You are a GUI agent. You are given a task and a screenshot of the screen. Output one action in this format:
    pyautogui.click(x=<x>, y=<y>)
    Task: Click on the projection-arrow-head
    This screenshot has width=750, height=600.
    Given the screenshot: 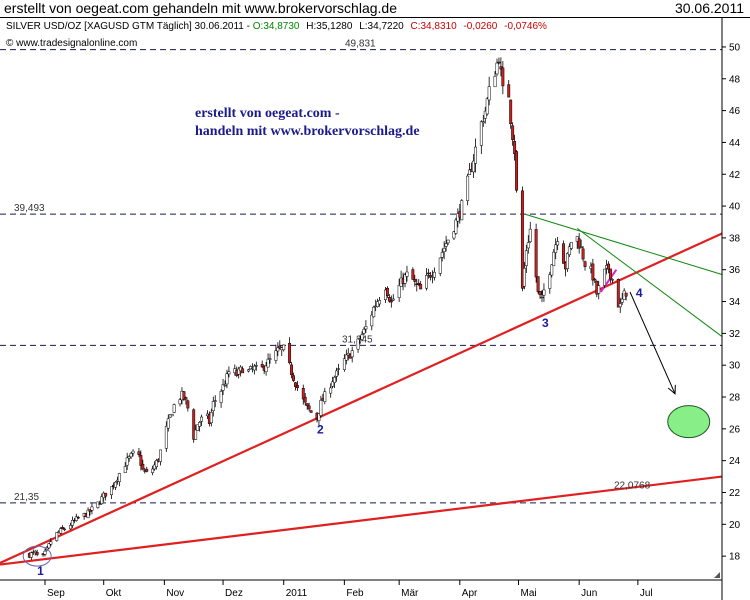 What is the action you would take?
    pyautogui.click(x=671, y=389)
    